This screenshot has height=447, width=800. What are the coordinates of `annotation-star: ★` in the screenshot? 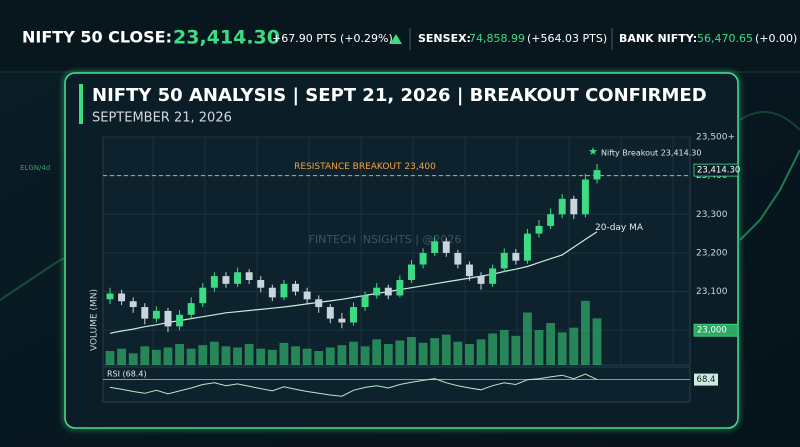 It's located at (593, 151).